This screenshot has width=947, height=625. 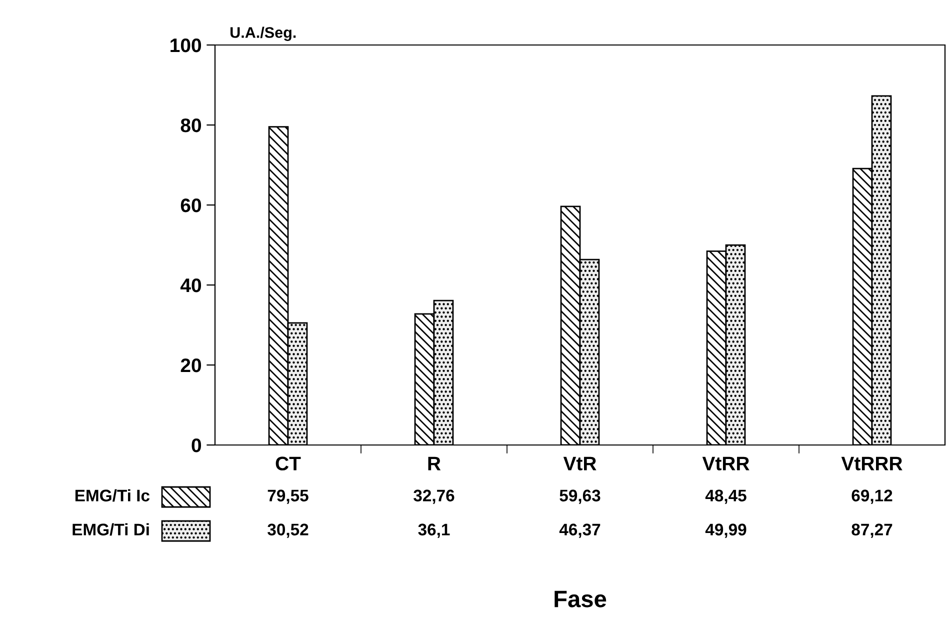 I want to click on data-label: 49,99, so click(x=725, y=531).